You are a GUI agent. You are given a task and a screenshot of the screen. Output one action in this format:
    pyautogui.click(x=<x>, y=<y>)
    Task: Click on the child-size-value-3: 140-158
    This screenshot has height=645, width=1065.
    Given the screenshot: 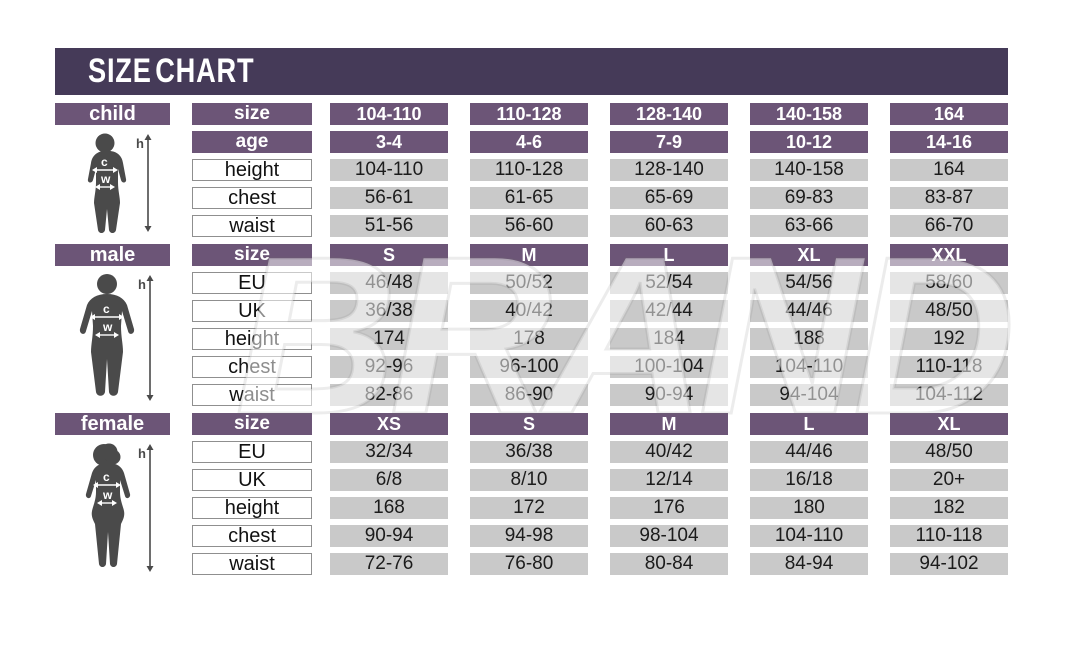 What is the action you would take?
    pyautogui.click(x=809, y=114)
    